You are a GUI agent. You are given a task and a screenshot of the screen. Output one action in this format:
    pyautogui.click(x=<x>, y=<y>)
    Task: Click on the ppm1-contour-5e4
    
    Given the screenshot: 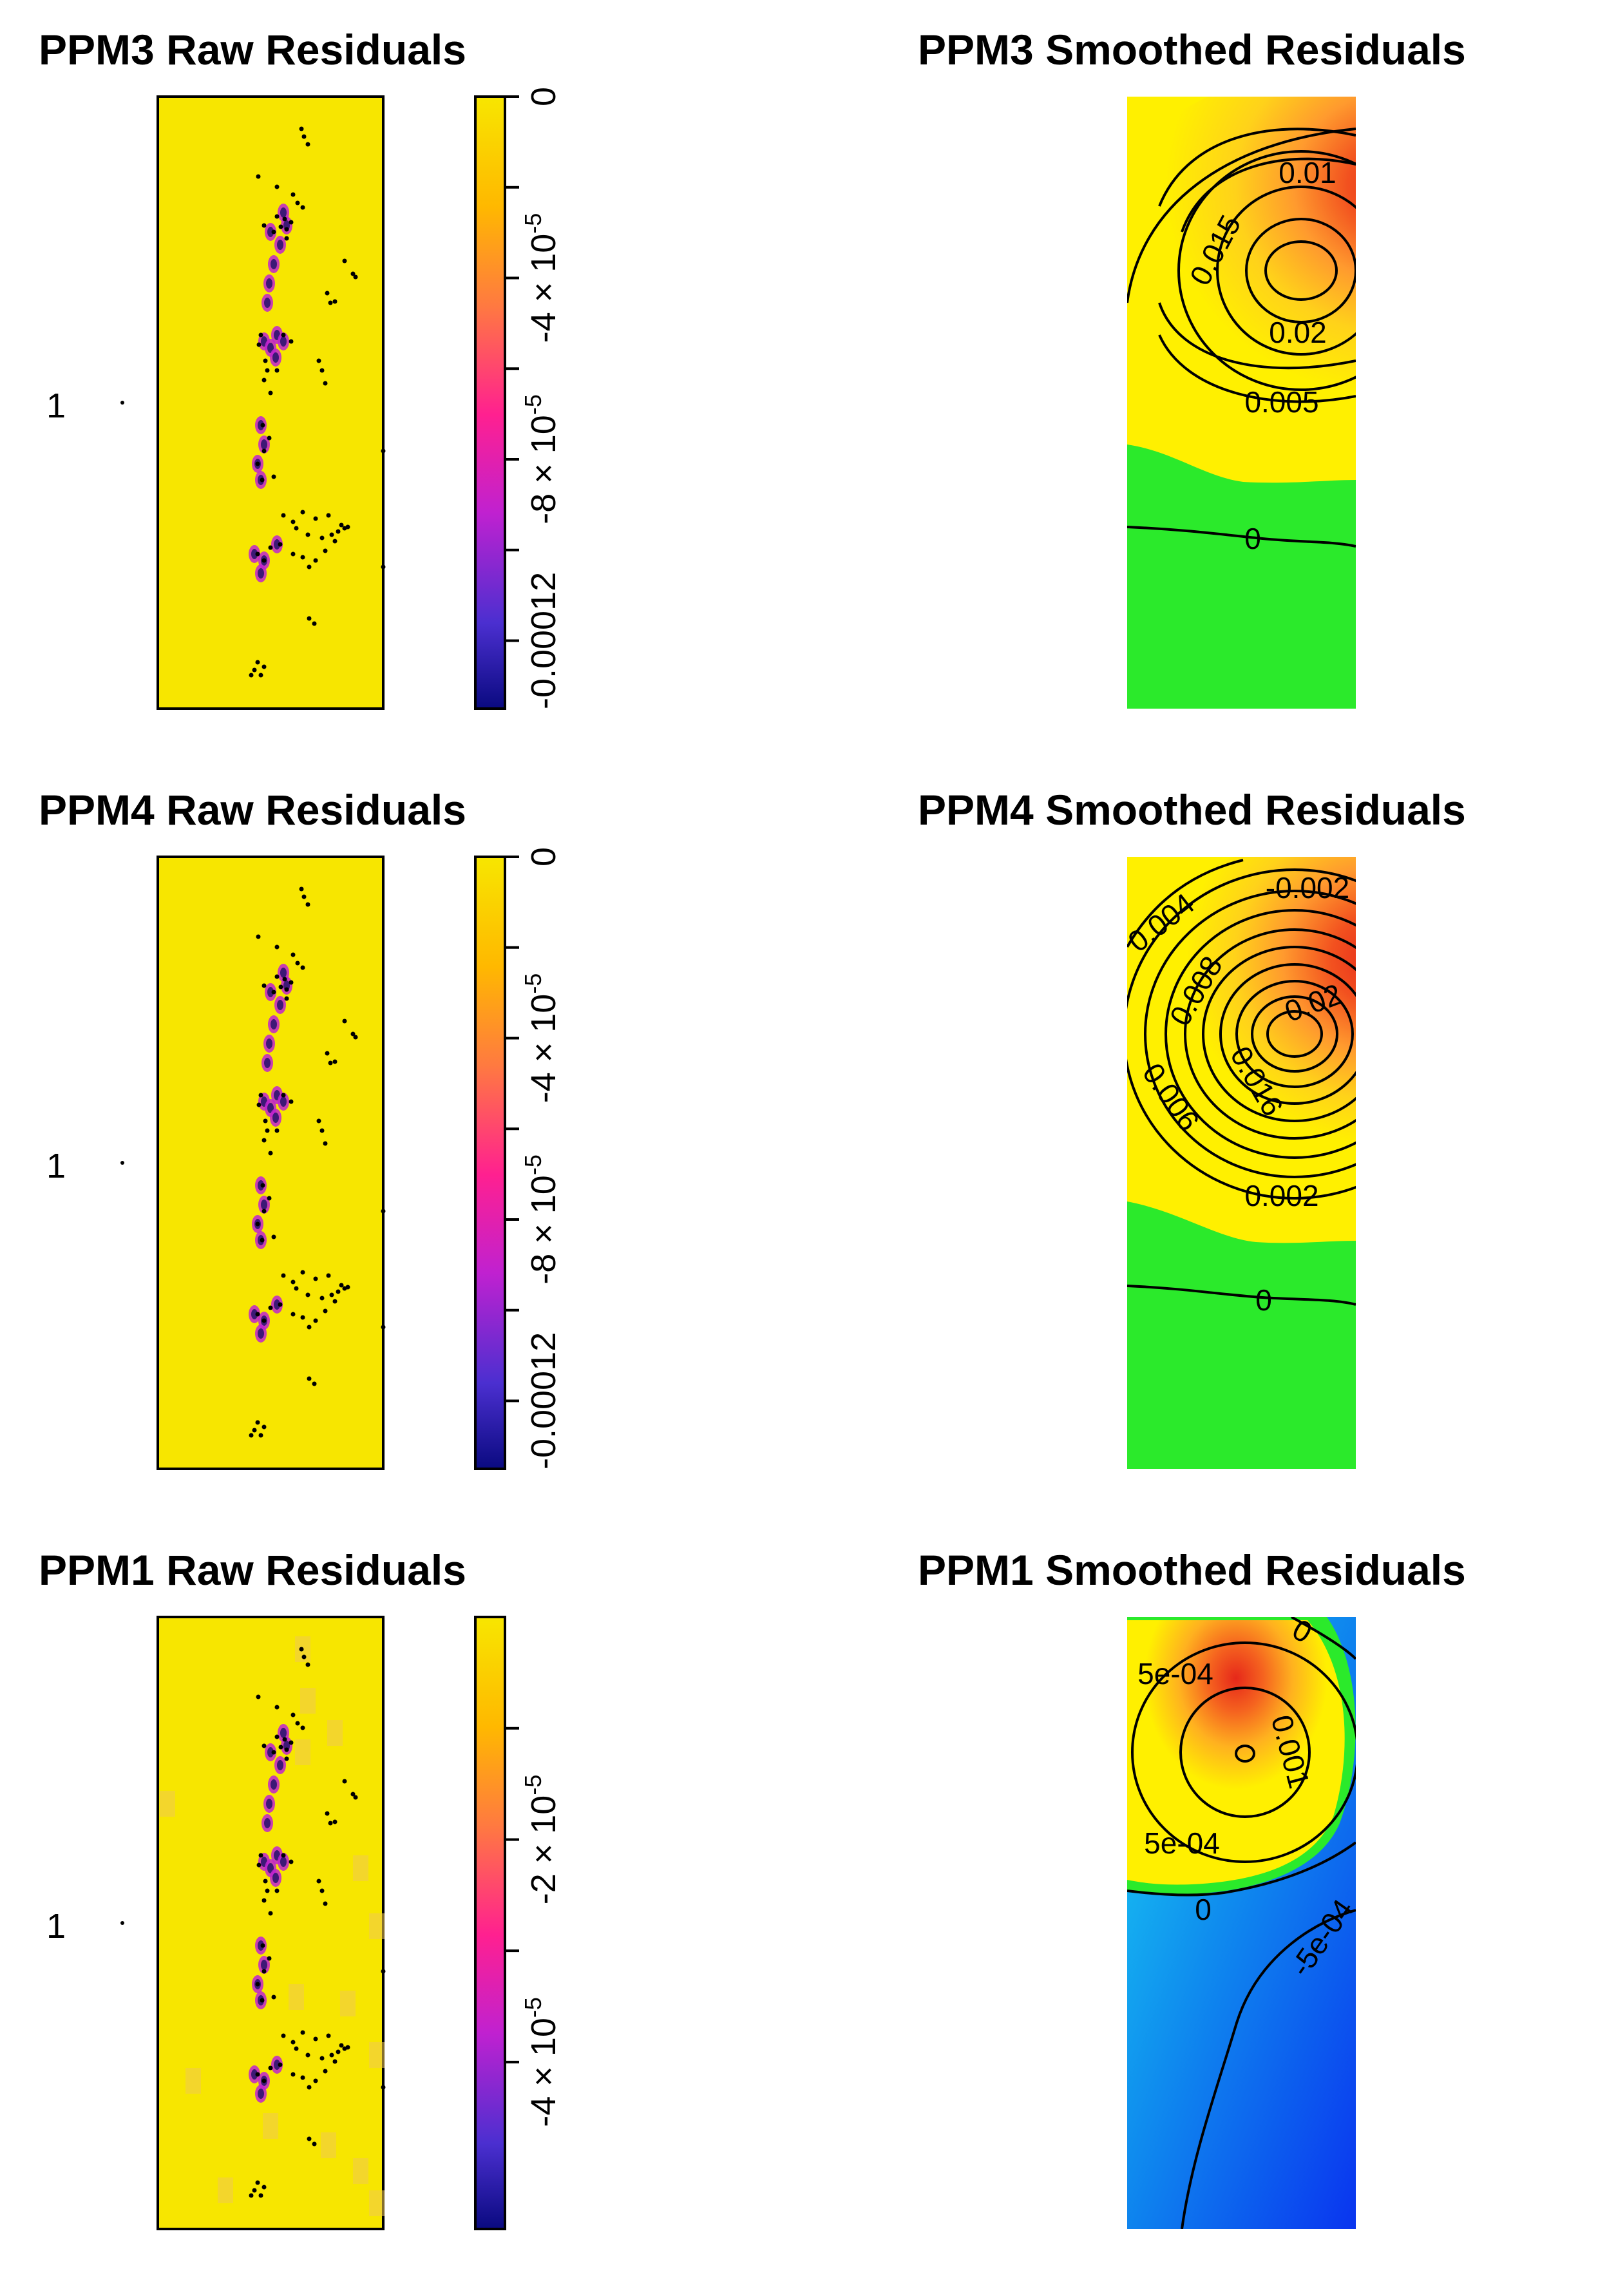 What is the action you would take?
    pyautogui.click(x=1243, y=1752)
    